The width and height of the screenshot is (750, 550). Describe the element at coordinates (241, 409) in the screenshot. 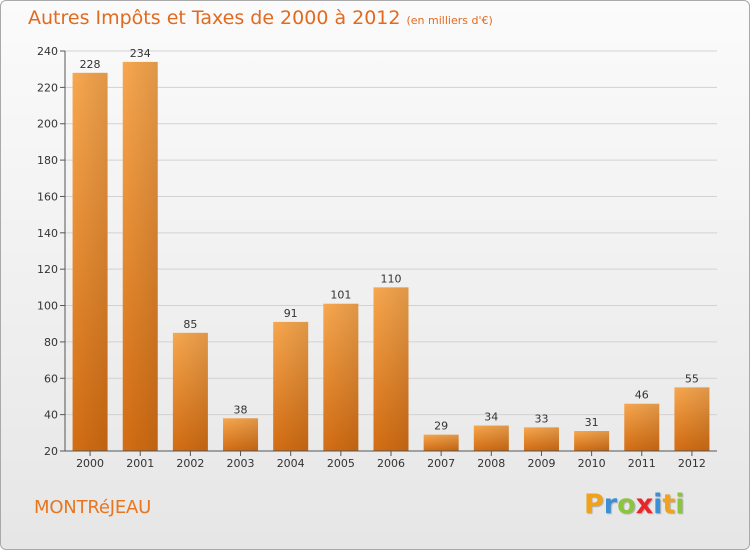

I see `bar-value-label: 38` at that location.